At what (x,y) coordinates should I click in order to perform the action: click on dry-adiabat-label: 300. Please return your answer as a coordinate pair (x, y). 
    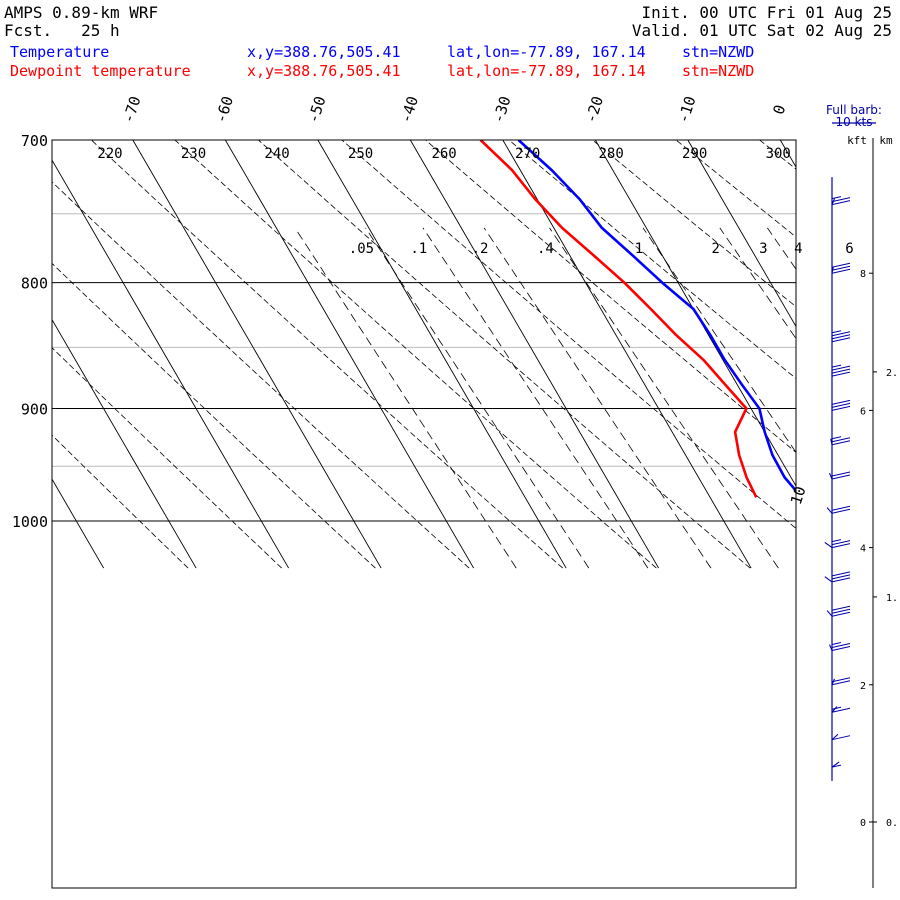
    Looking at the image, I should click on (778, 154).